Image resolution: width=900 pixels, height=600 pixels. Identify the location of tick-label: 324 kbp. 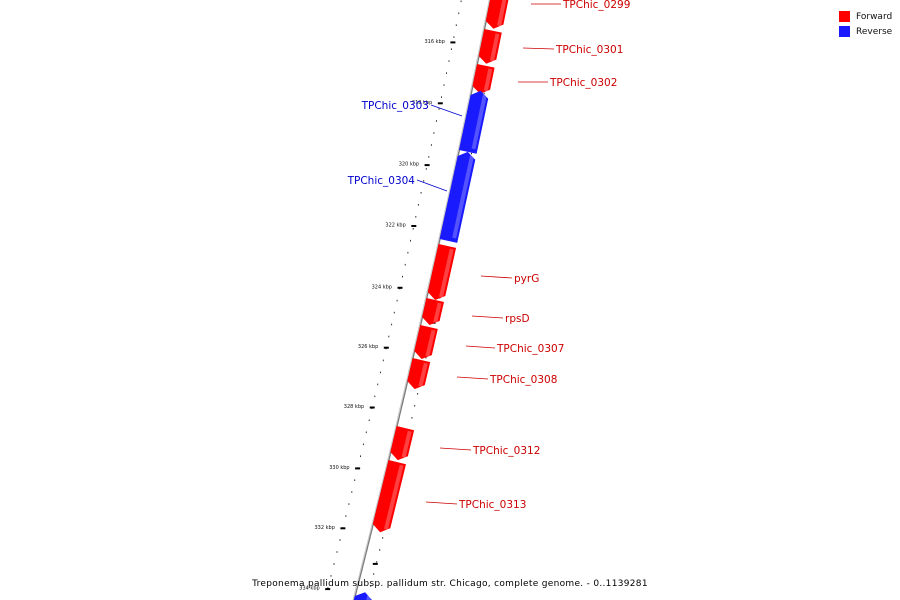
(382, 287).